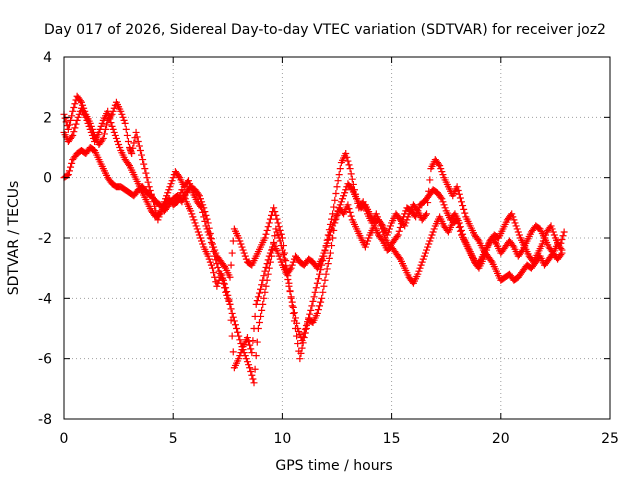 This screenshot has width=640, height=480. I want to click on y-tick-label: 4, so click(47, 58).